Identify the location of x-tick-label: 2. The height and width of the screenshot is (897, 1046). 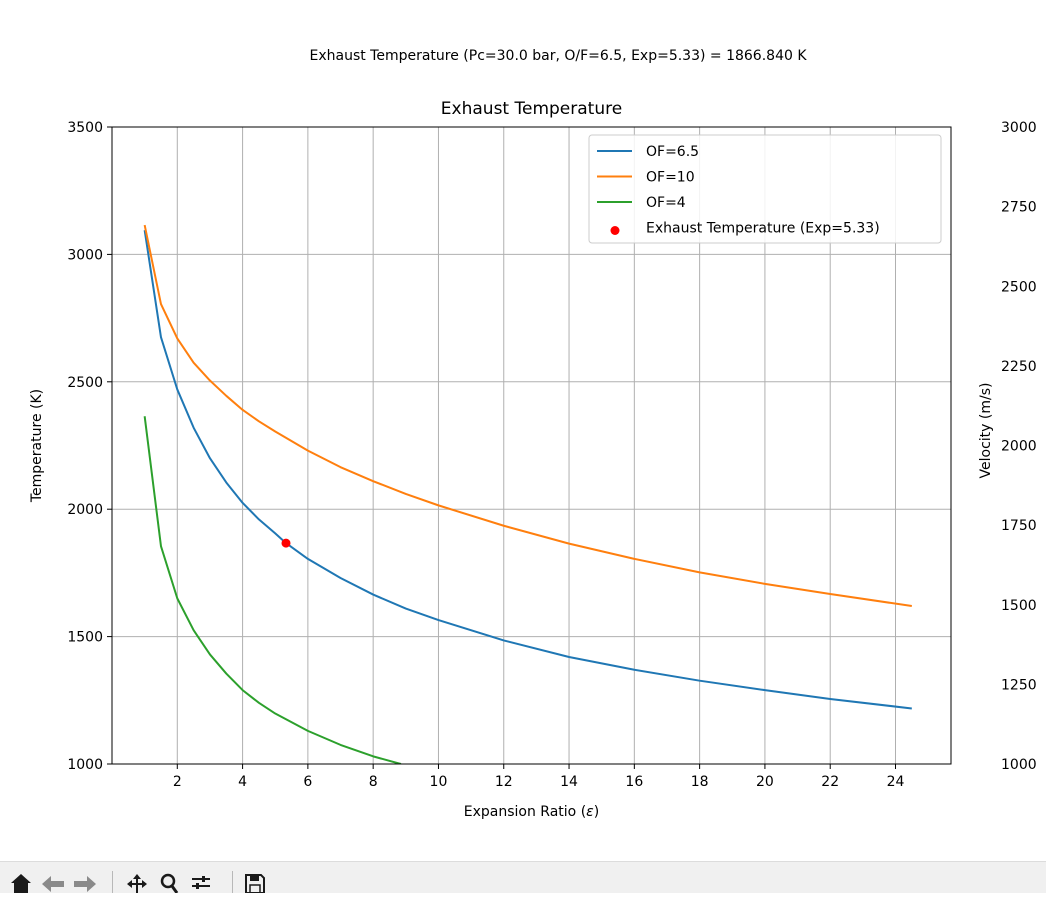
(177, 782).